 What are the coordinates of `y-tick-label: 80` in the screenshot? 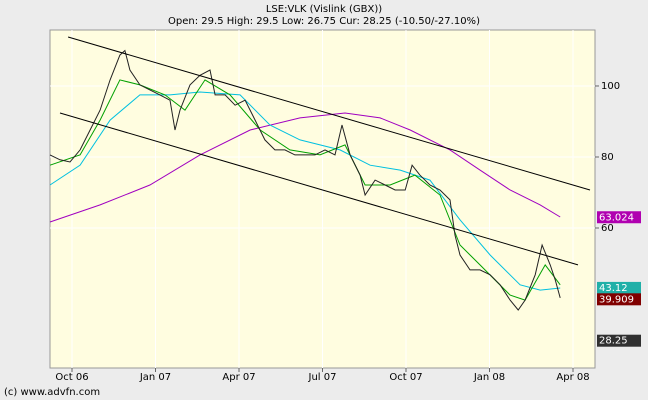 It's located at (607, 157).